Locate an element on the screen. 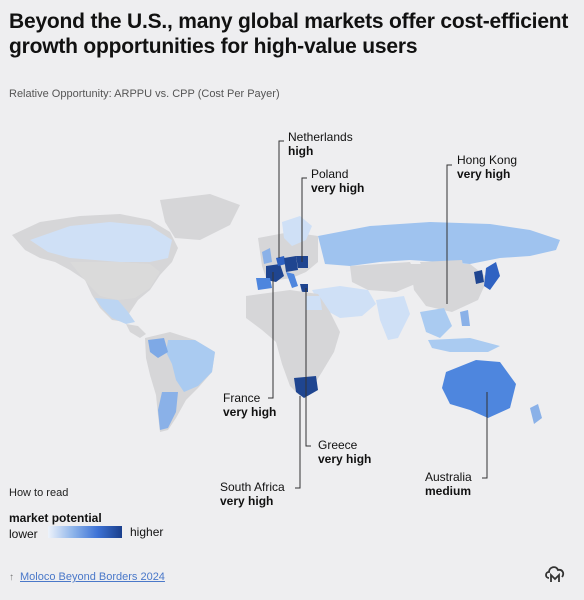 This screenshot has width=584, height=600. land-mexico is located at coordinates (115, 311).